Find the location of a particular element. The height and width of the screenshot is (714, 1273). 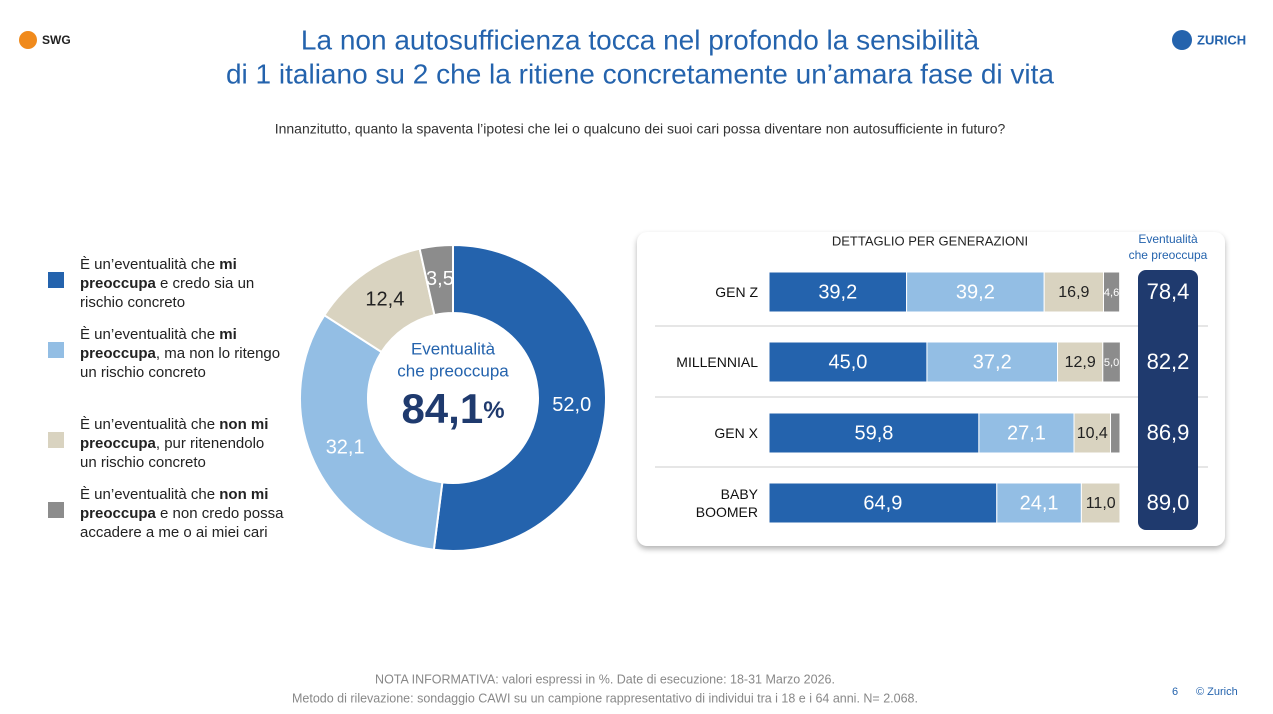

total-label: 89,0 is located at coordinates (1168, 502).